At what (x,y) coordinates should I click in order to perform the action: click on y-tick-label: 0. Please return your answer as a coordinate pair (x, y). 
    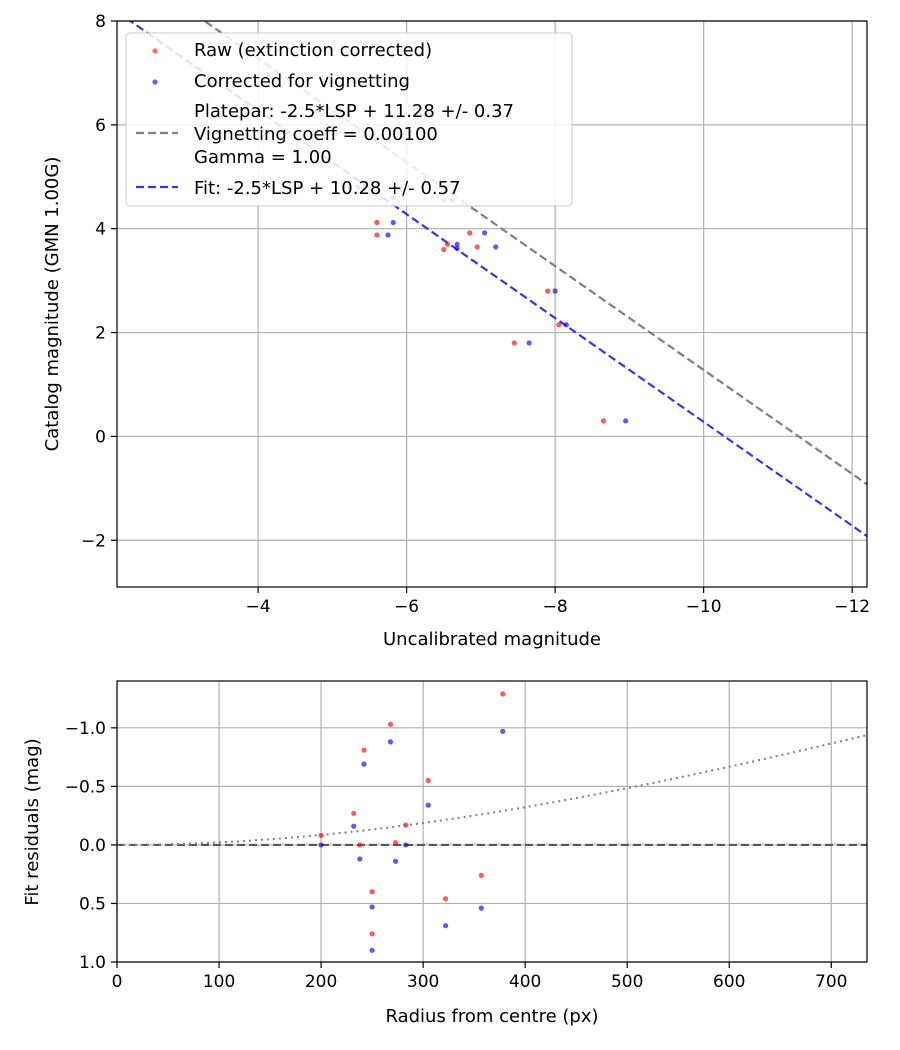
    Looking at the image, I should click on (100, 437).